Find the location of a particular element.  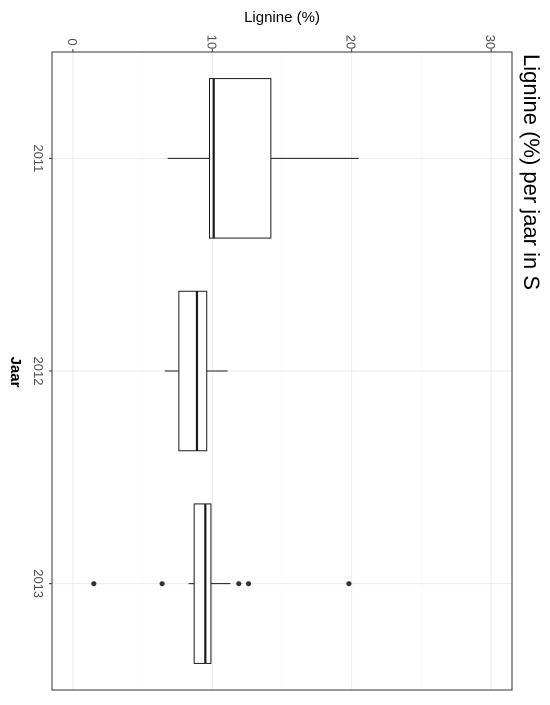

category-tick-label: 2011 is located at coordinates (38, 158).